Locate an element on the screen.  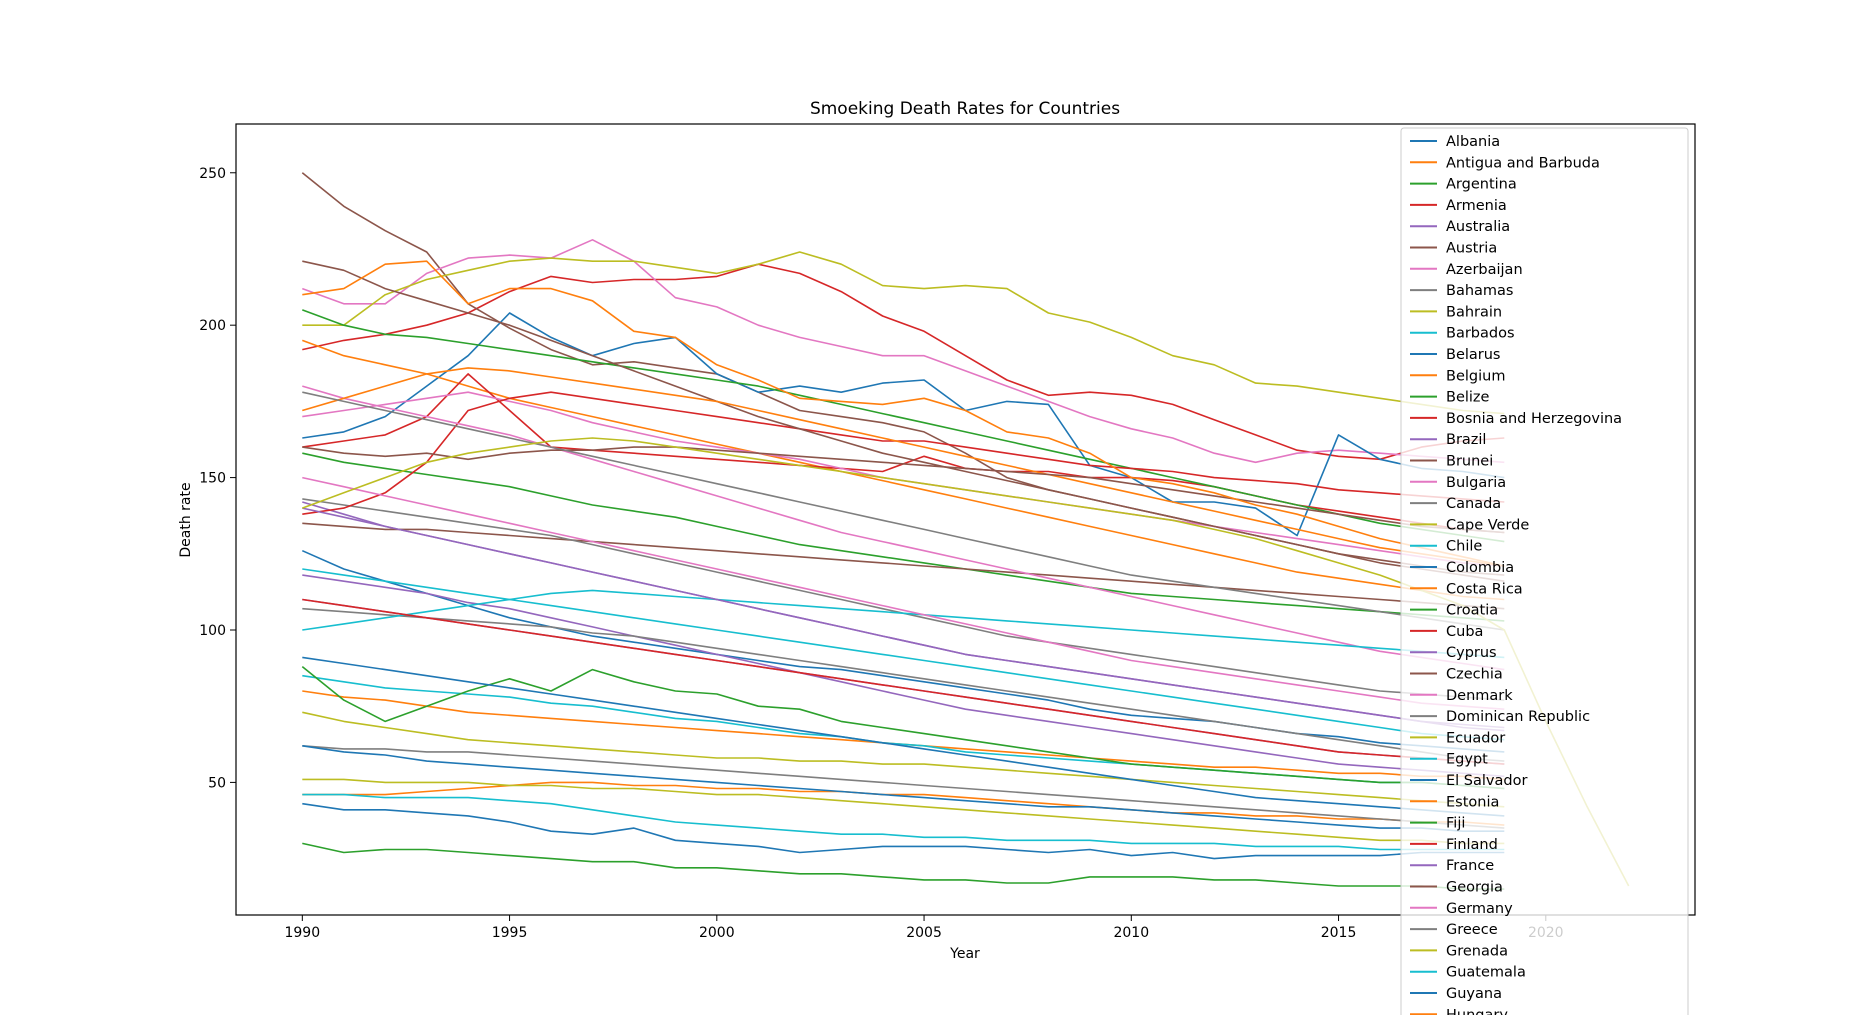
series-line-australia is located at coordinates (903, 676).